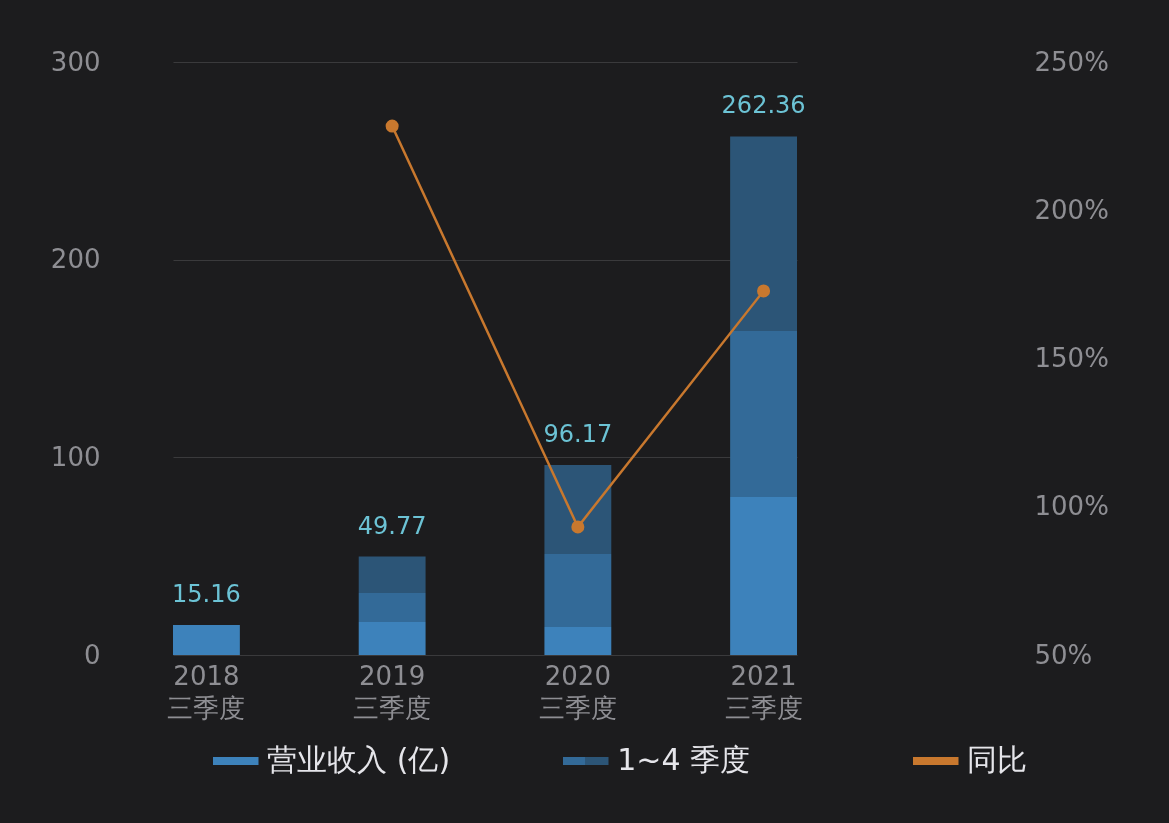 The width and height of the screenshot is (1169, 823). Describe the element at coordinates (206, 594) in the screenshot. I see `total-label: 15.16` at that location.